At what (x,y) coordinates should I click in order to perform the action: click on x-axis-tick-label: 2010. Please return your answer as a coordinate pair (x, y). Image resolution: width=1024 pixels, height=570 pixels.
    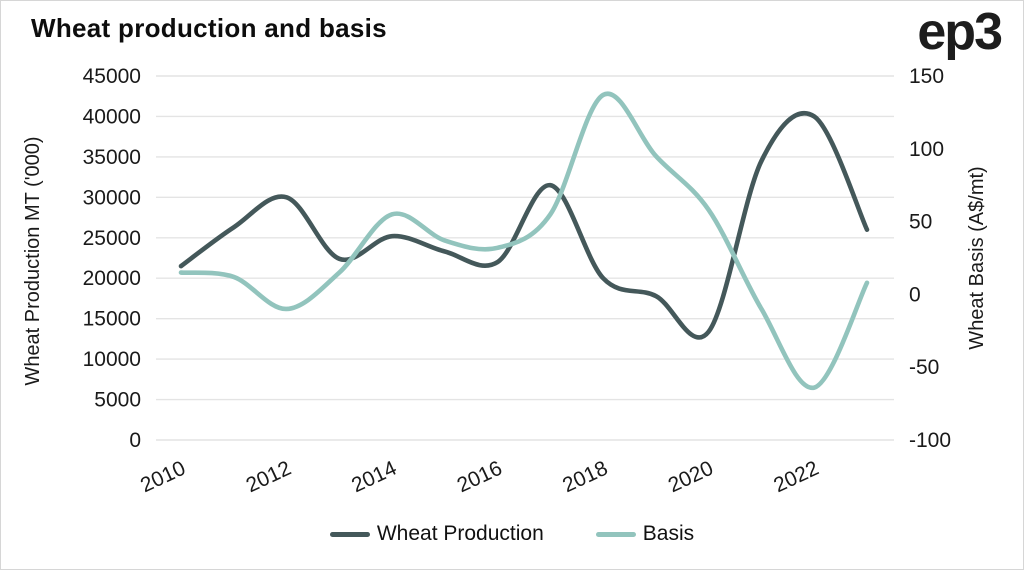
    Looking at the image, I should click on (163, 477).